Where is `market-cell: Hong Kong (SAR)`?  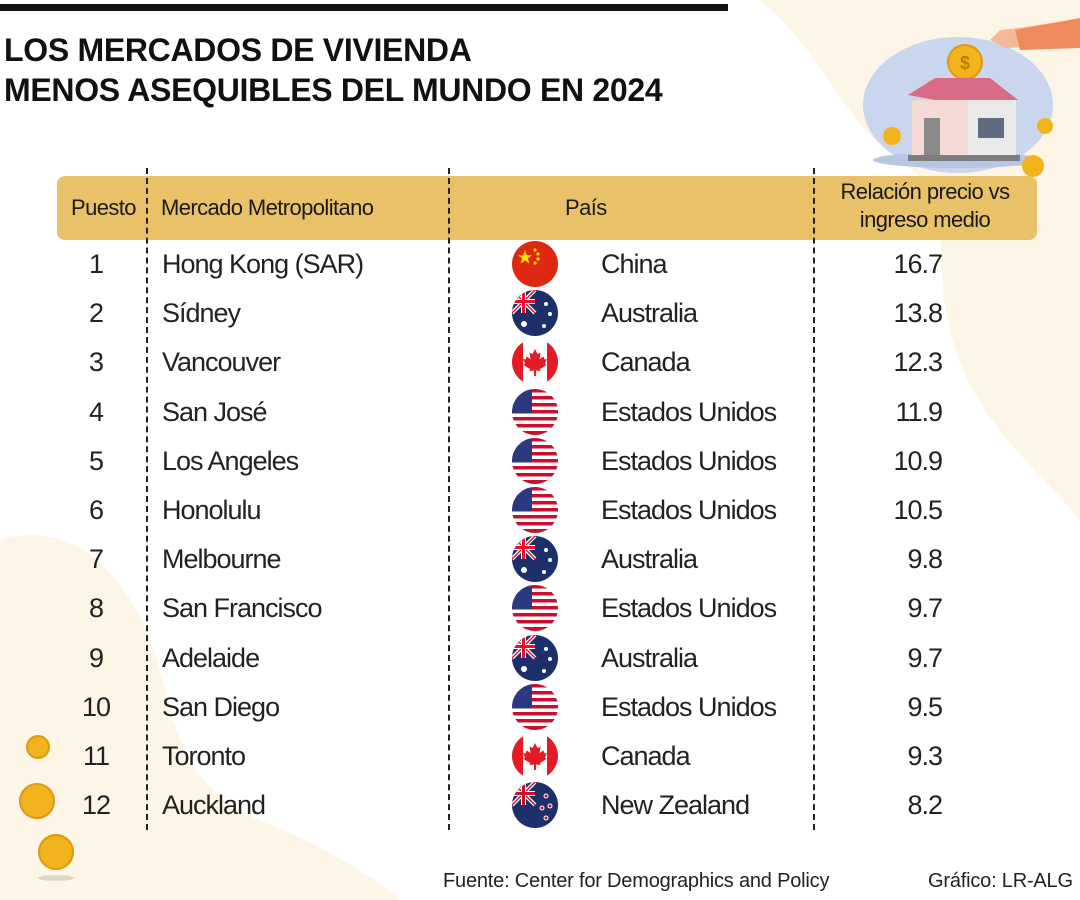
market-cell: Hong Kong (SAR) is located at coordinates (263, 264).